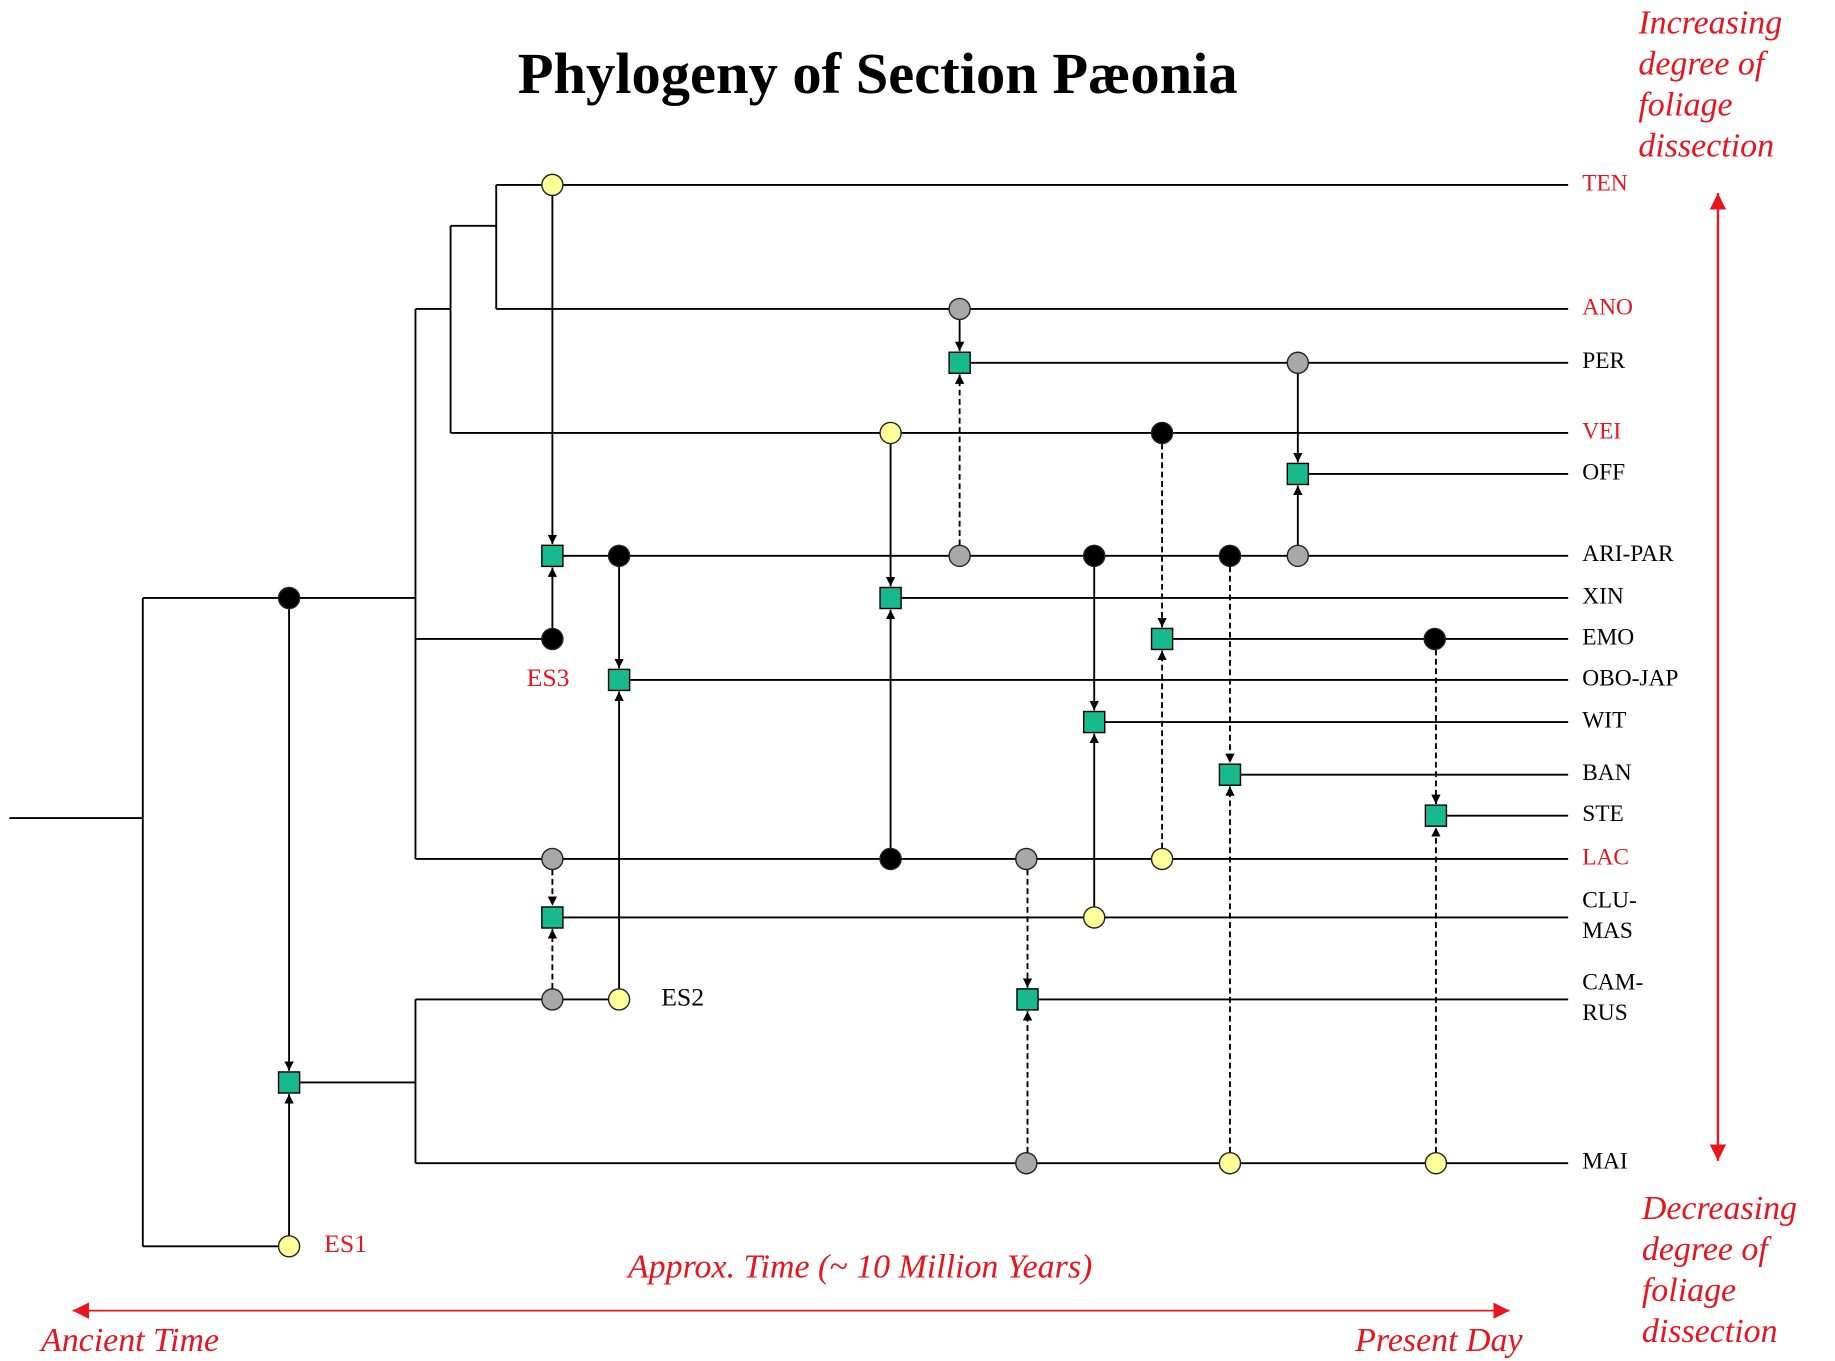  What do you see at coordinates (1607, 931) in the screenshot?
I see `taxon-label: MAS` at bounding box center [1607, 931].